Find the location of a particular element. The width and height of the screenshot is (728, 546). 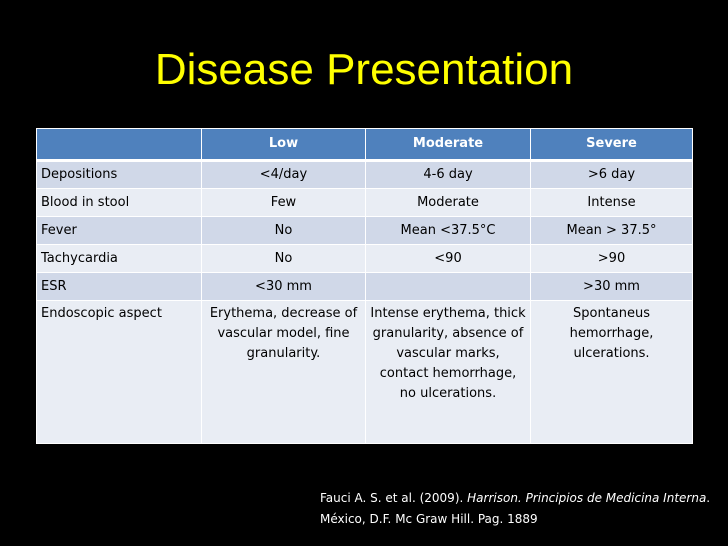

table-row: Tachycardia No <90 >90 is located at coordinates (364, 258).